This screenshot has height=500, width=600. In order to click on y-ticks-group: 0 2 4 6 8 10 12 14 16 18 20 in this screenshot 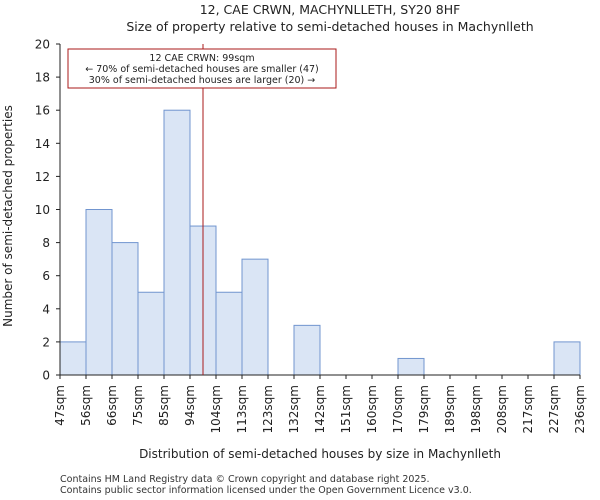, I will do `click(47, 210)`.